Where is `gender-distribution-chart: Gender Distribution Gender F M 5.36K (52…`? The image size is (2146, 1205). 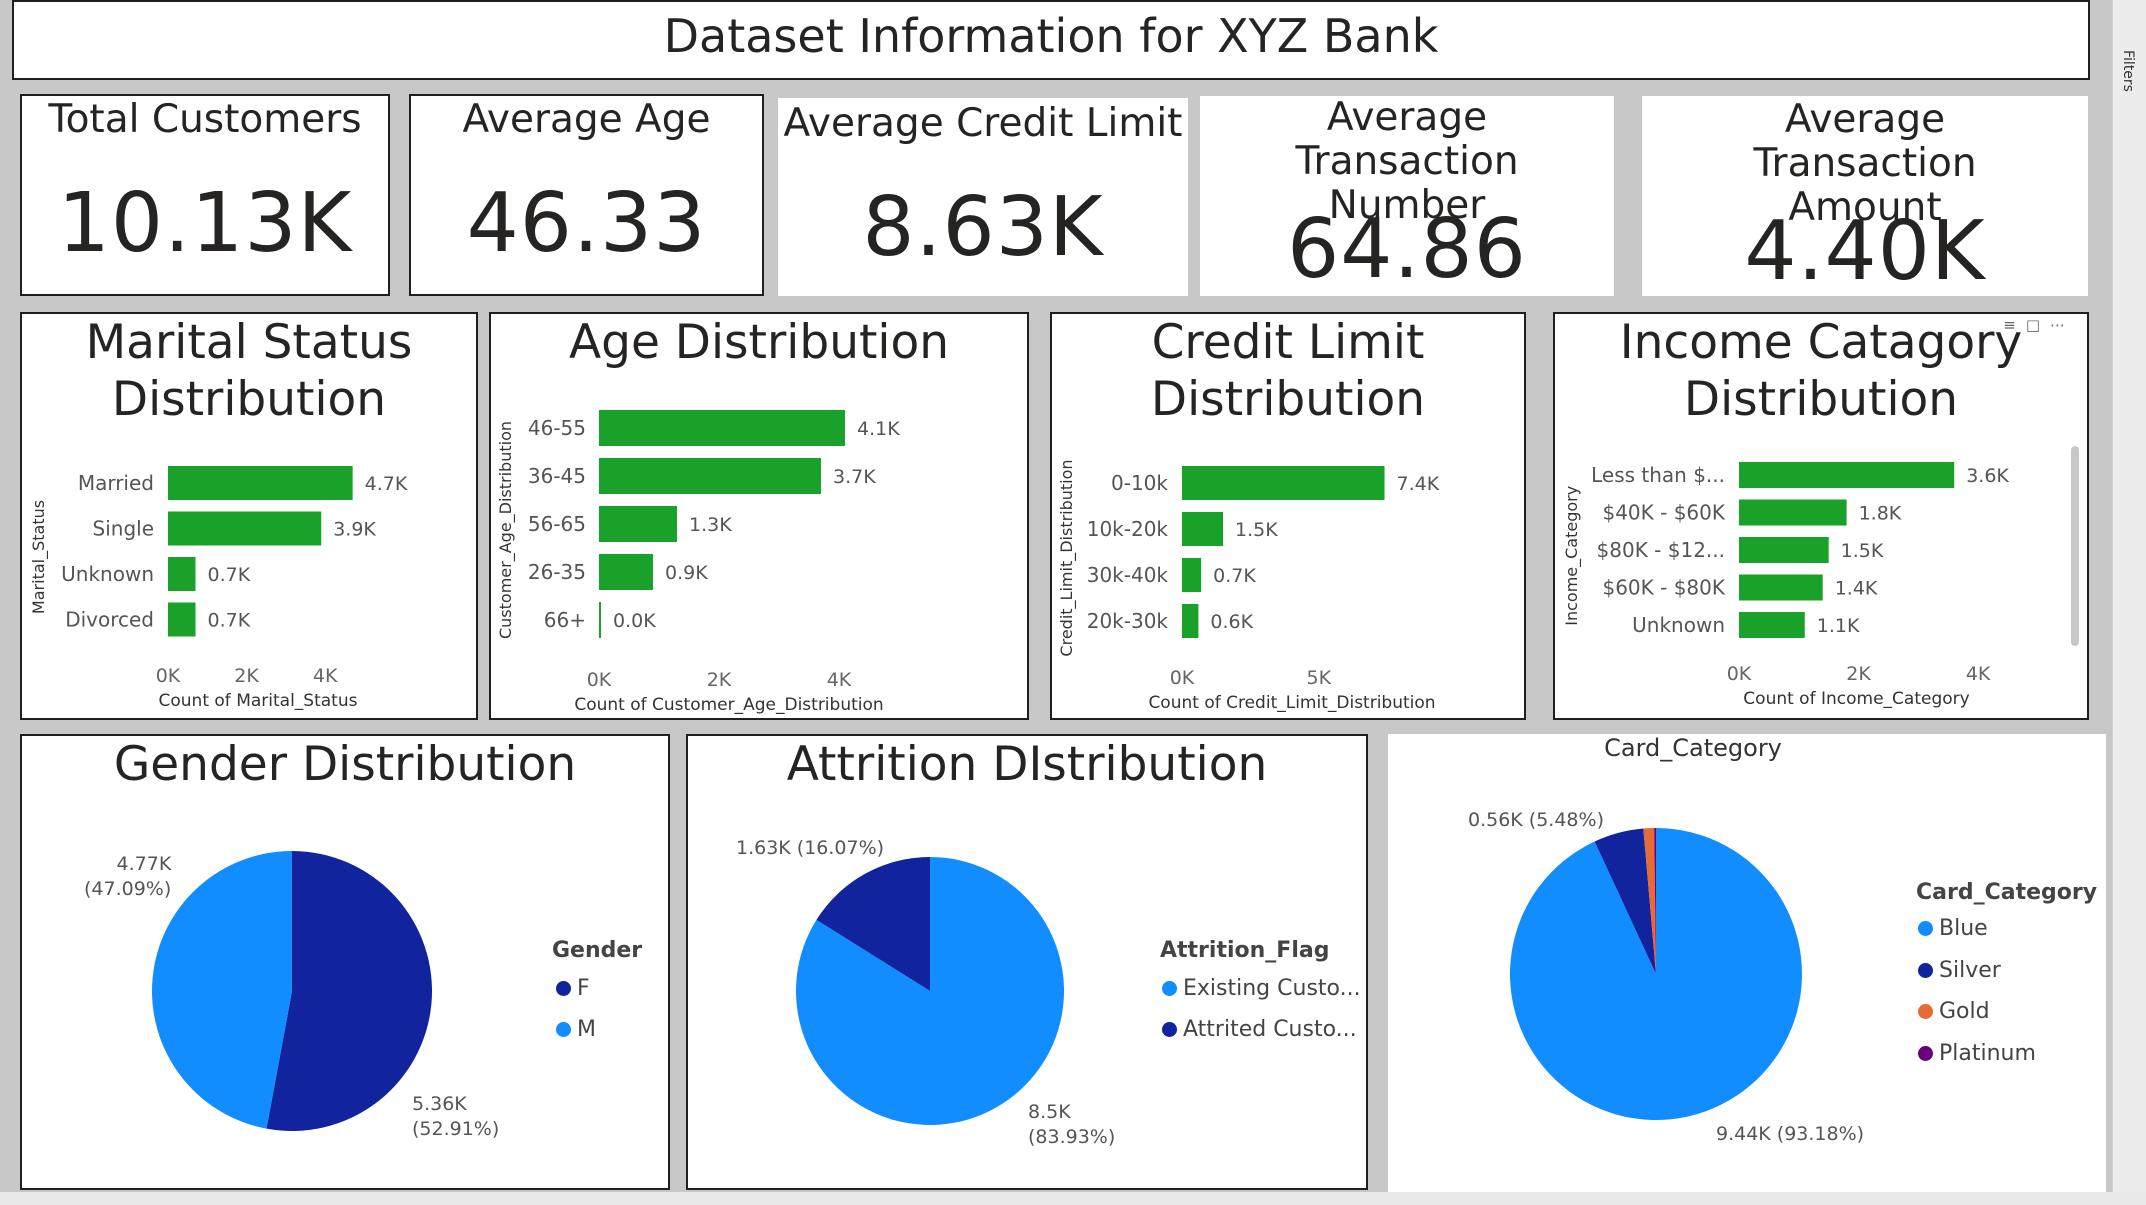 gender-distribution-chart: Gender Distribution Gender F M 5.36K (52… is located at coordinates (345, 962).